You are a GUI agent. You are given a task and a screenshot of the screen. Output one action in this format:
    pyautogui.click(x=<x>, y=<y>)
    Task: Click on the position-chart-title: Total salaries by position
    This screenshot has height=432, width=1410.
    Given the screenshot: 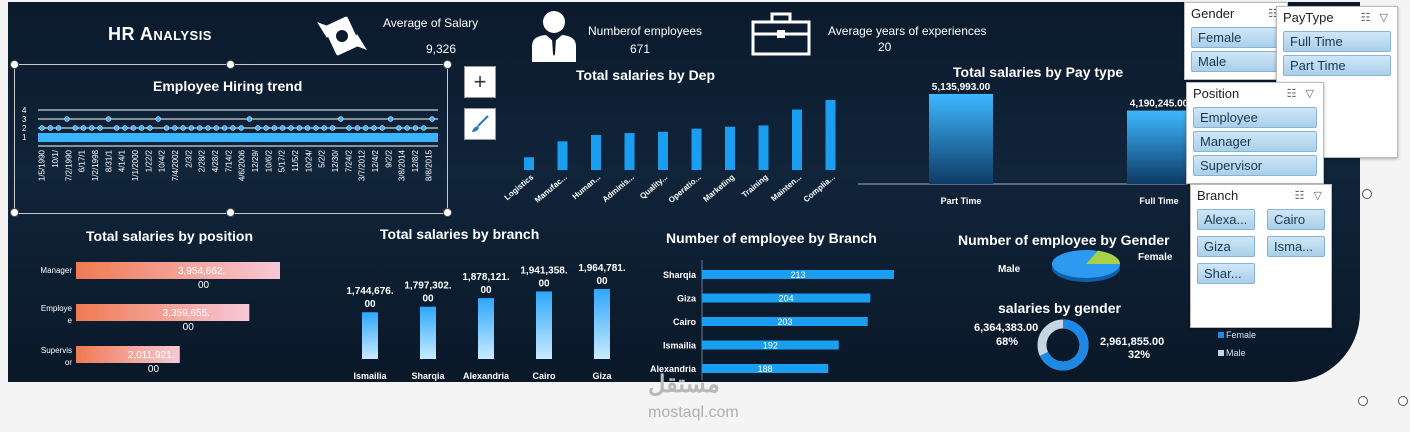 What is the action you would take?
    pyautogui.click(x=170, y=236)
    